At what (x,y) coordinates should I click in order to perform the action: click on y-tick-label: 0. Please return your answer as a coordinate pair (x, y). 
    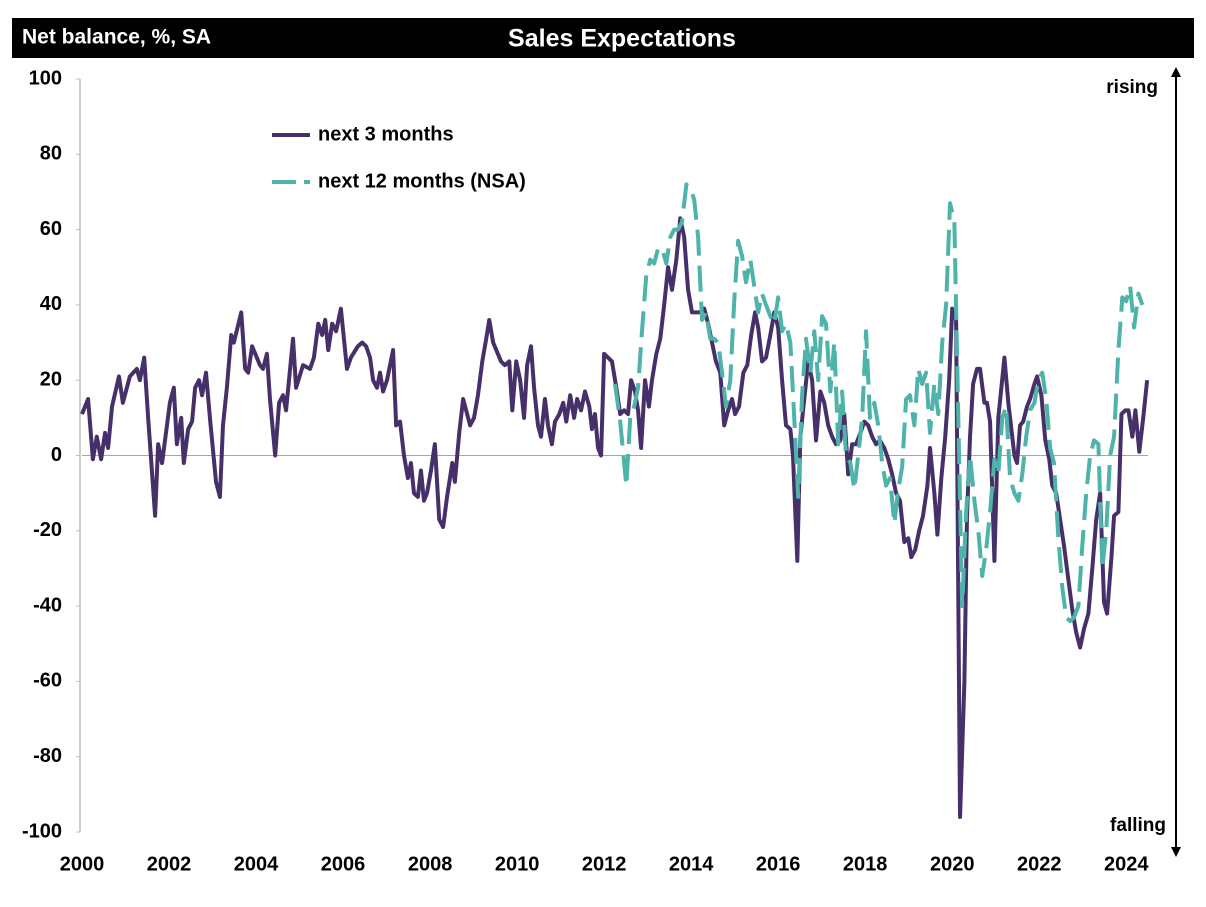
    Looking at the image, I should click on (56, 455).